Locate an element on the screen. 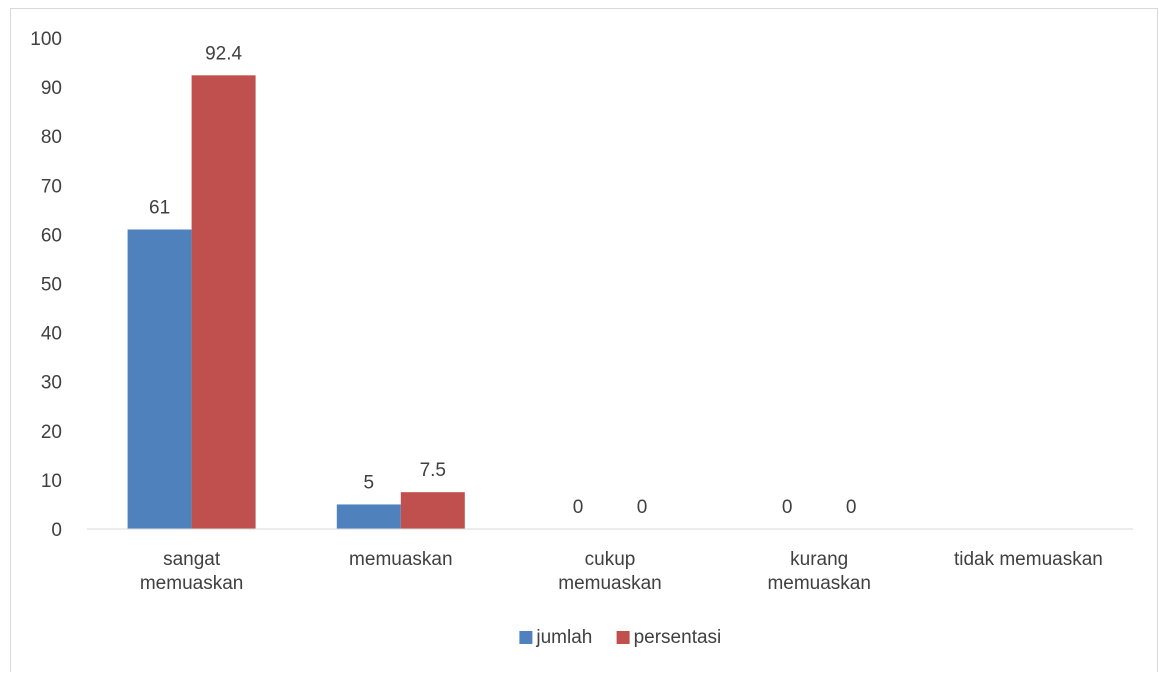 The image size is (1159, 673). y-axis: 0 10 20 30 40 50 60 70 80 90 100 is located at coordinates (46, 285).